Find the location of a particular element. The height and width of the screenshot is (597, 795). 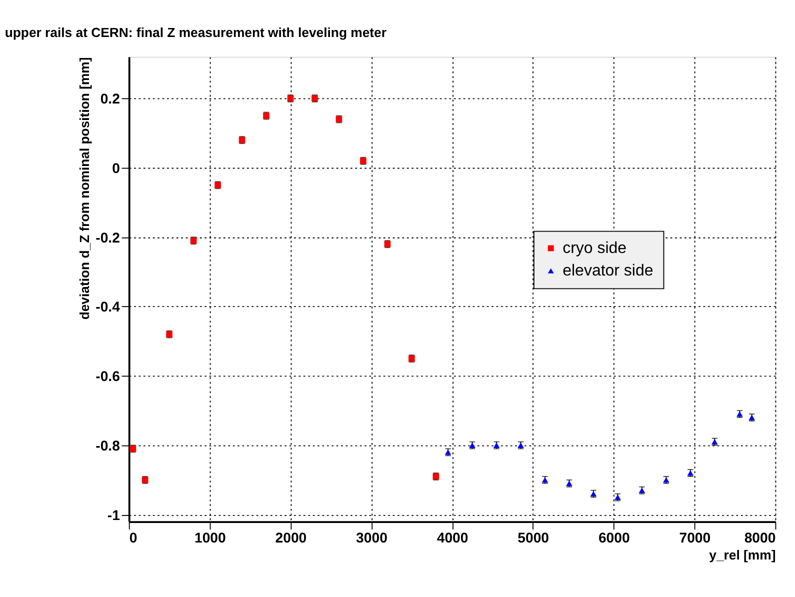

x-tick-label: 0 is located at coordinates (133, 538).